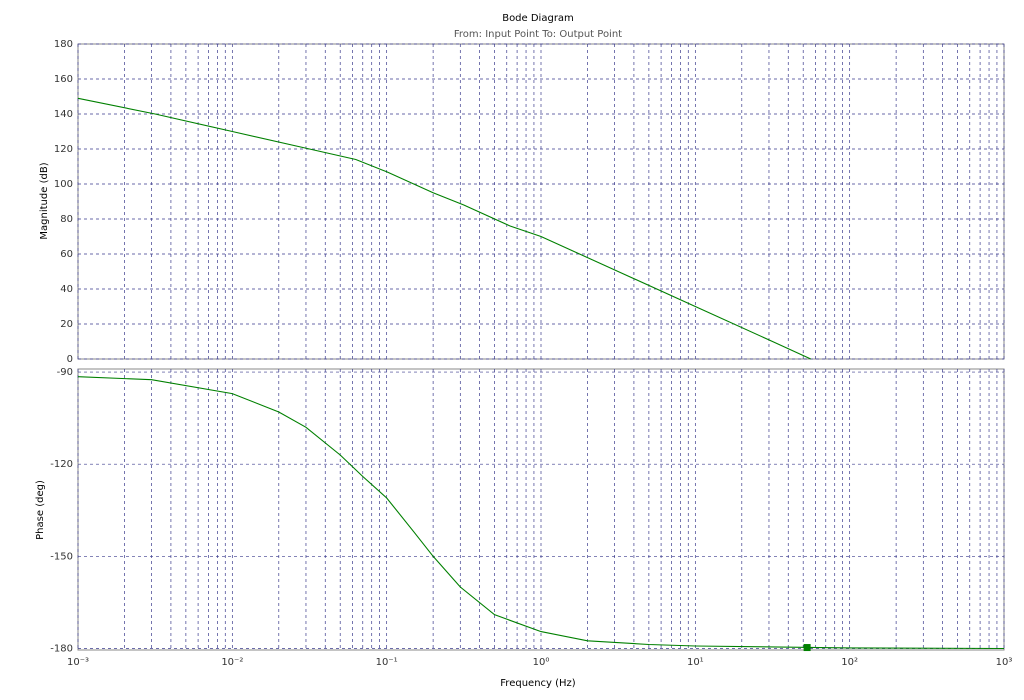  Describe the element at coordinates (541, 662) in the screenshot. I see `x-tick-label: 10⁰` at that location.